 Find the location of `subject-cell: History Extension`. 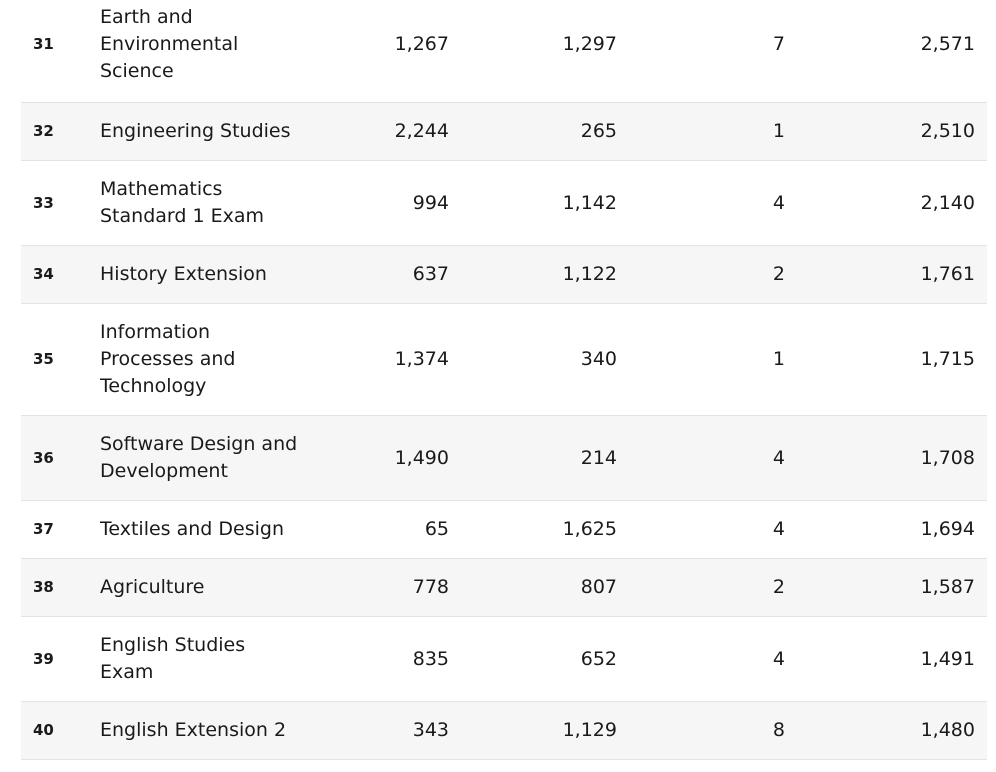

subject-cell: History Extension is located at coordinates (183, 274).